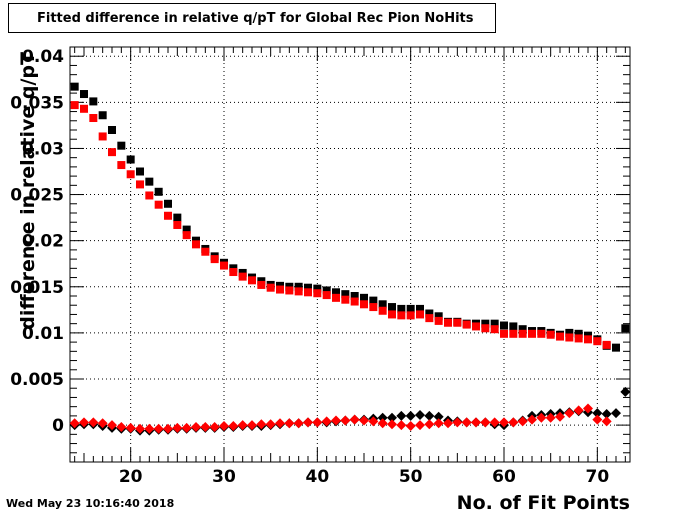 The height and width of the screenshot is (514, 700). I want to click on x-tick-label: 60, so click(504, 477).